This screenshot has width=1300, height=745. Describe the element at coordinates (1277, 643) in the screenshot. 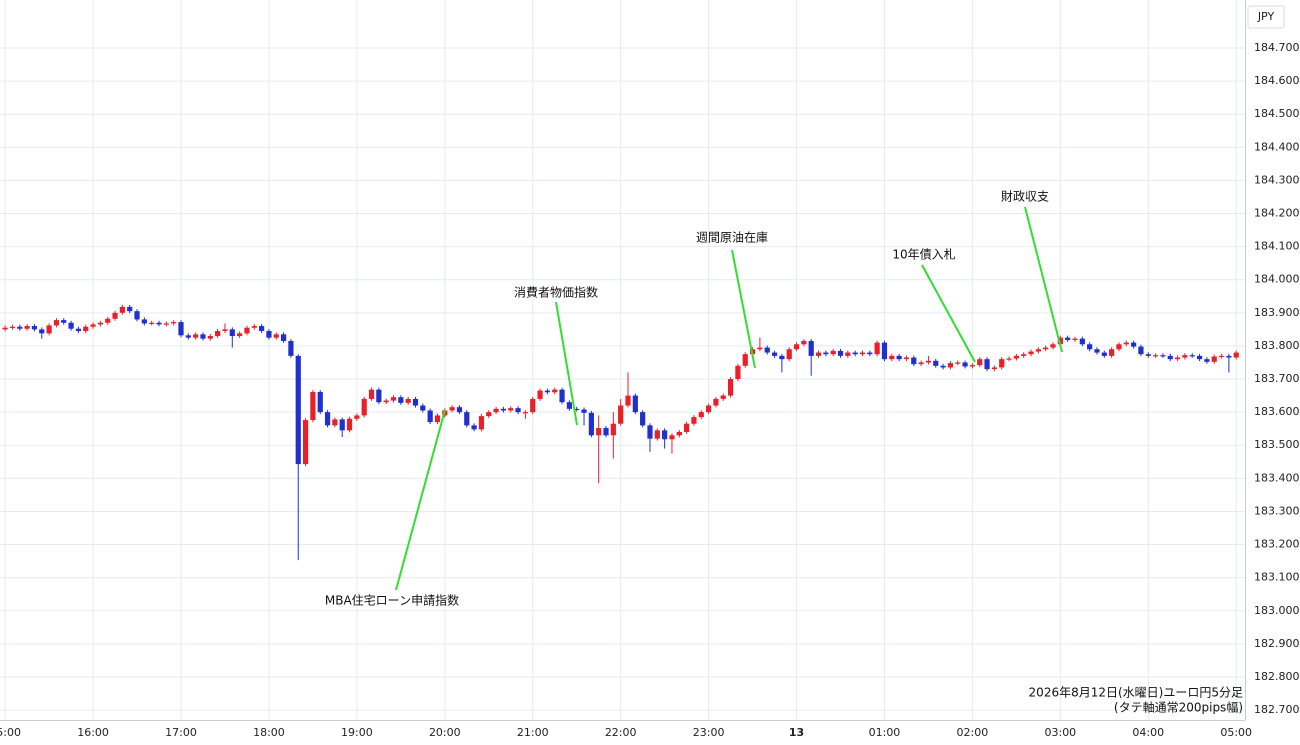

I see `y-tick-label: 182.900` at that location.